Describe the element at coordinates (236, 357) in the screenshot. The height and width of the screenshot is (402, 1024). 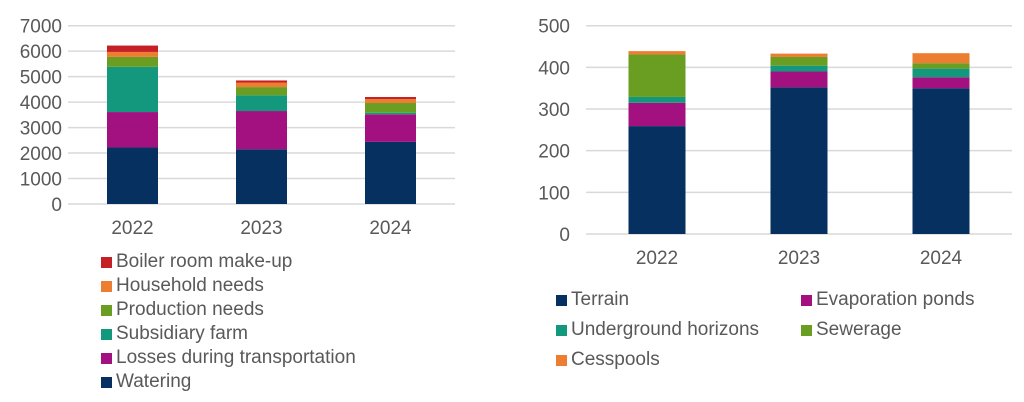
I see `legend-label: Losses during transportation` at that location.